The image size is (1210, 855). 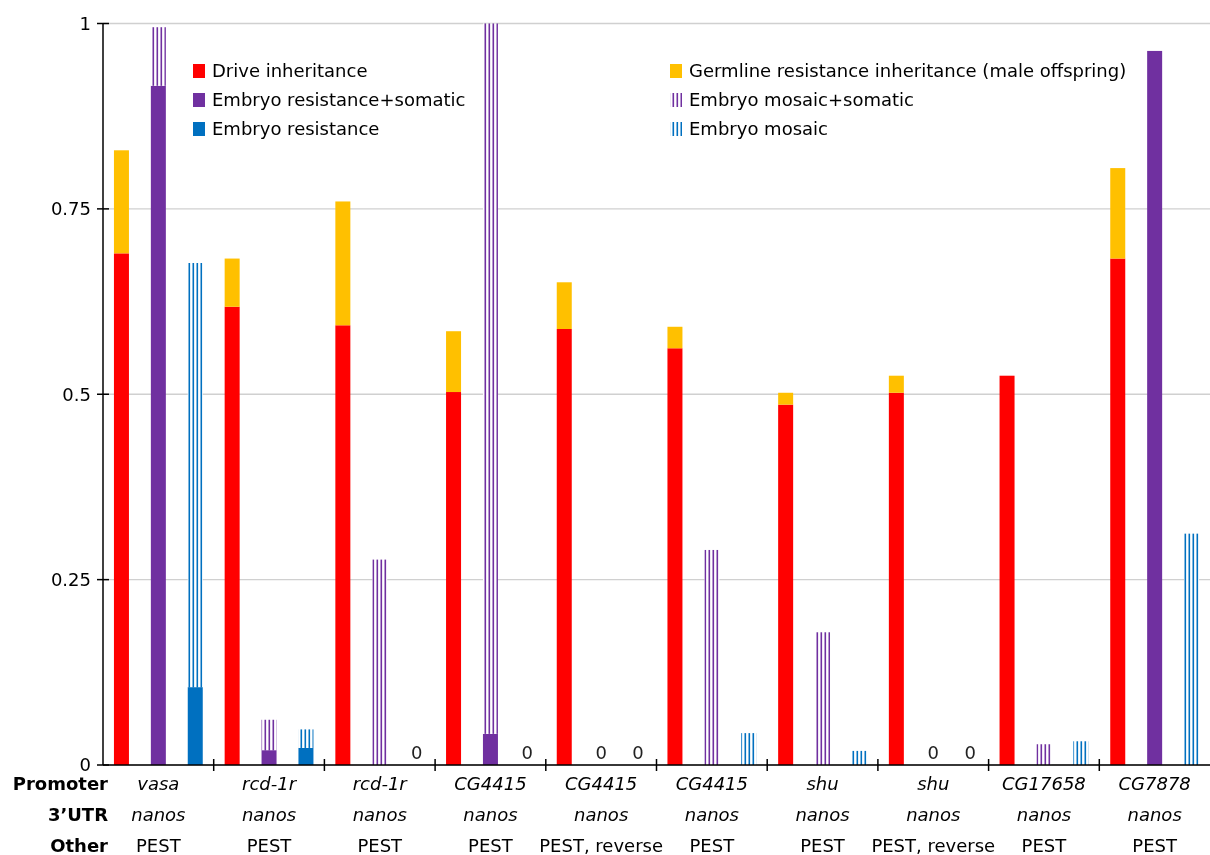 What do you see at coordinates (339, 100) in the screenshot?
I see `legend-label: Embryo resistance+somatic` at bounding box center [339, 100].